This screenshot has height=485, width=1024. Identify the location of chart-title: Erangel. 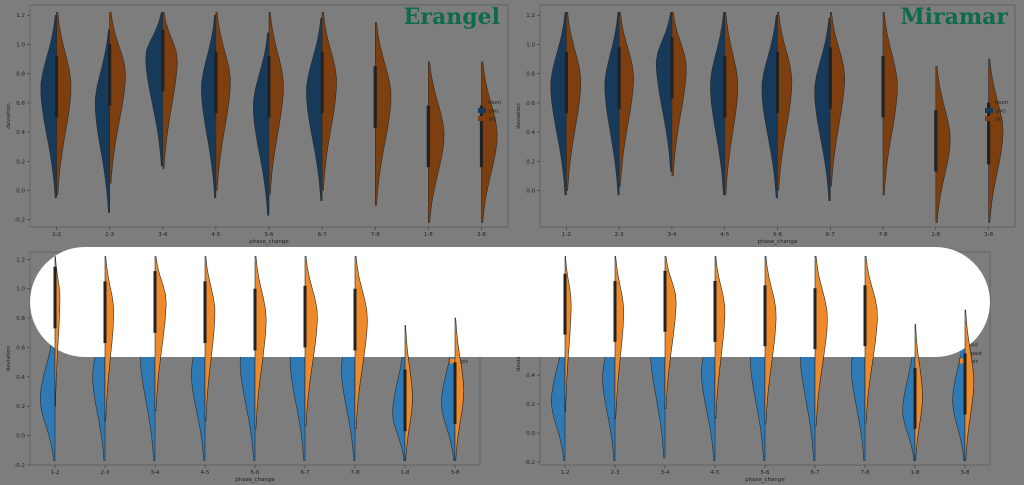
(452, 17).